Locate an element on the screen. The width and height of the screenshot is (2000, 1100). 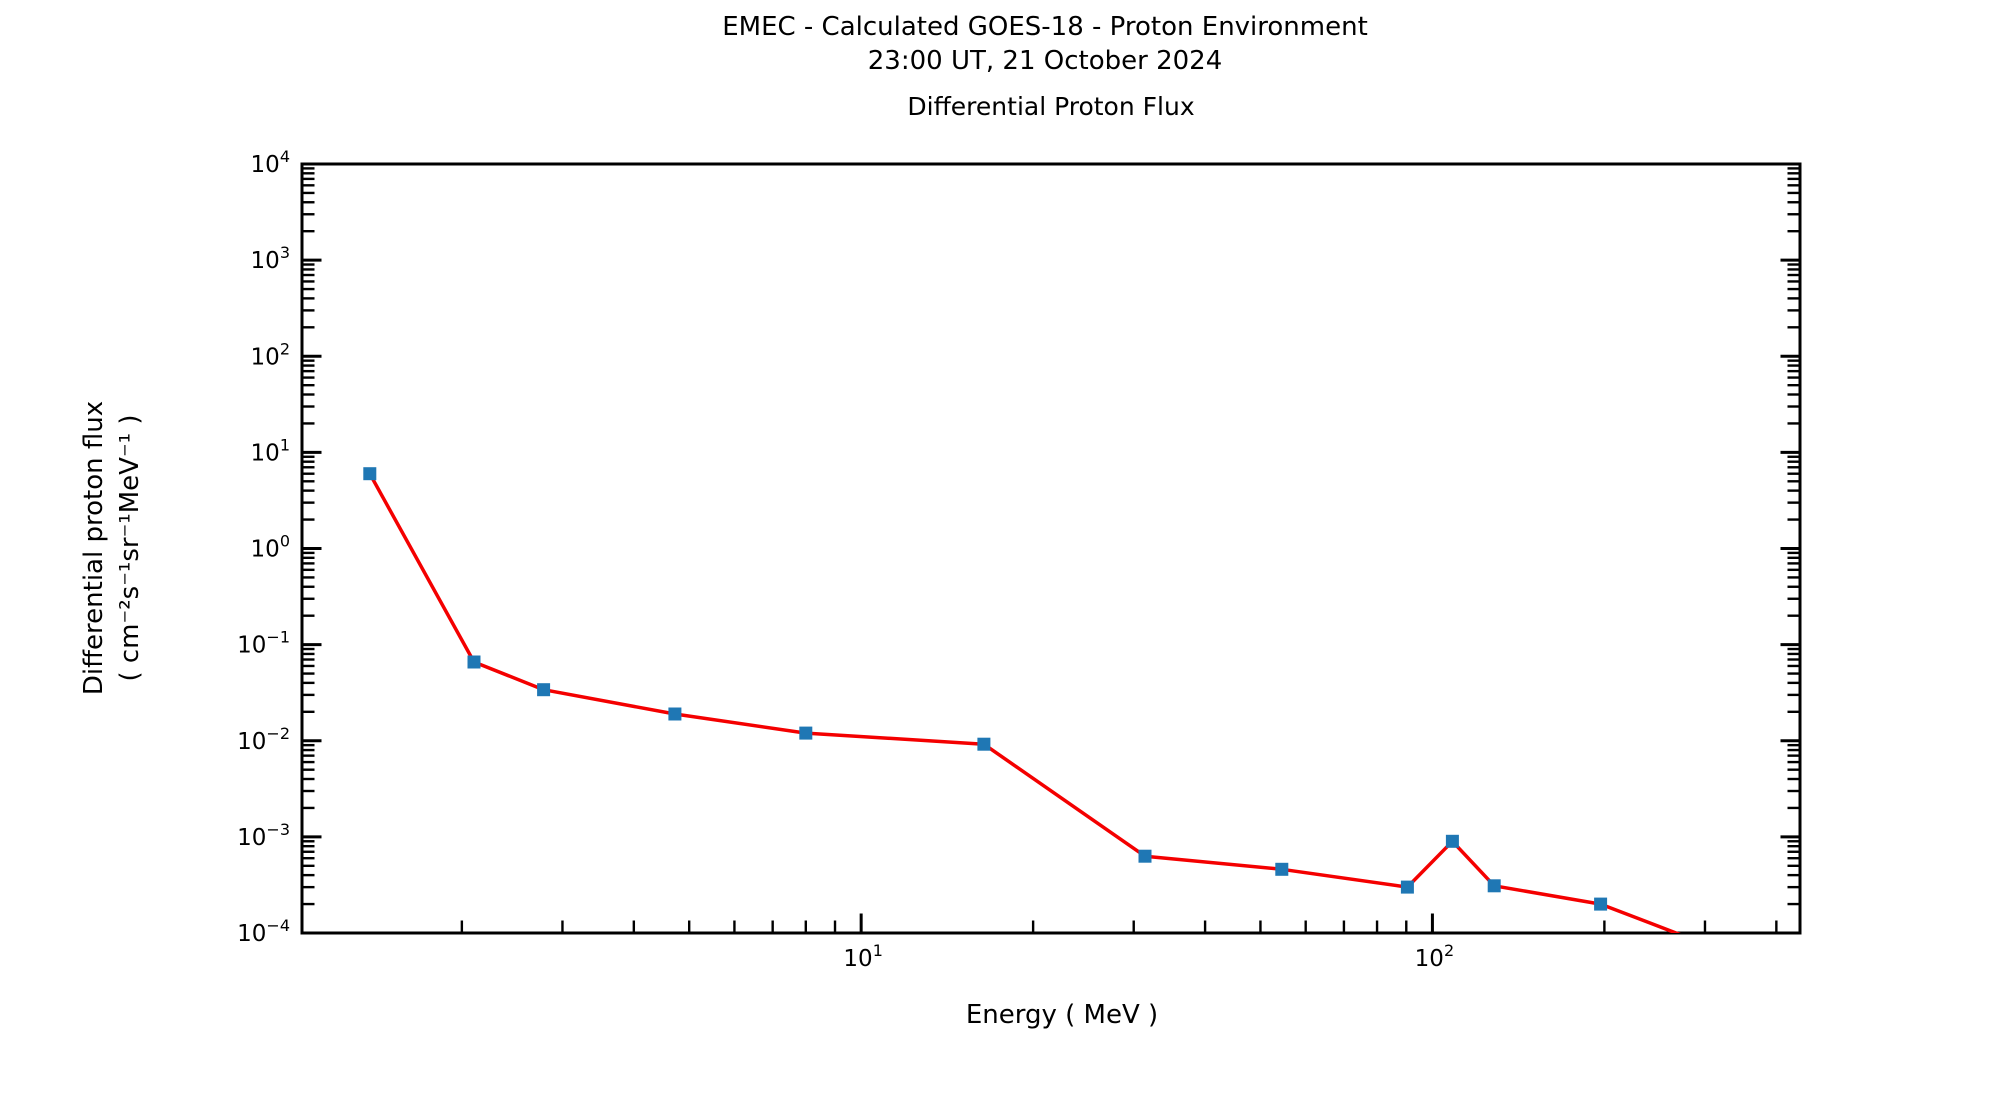
svg-text: 10⁴ is located at coordinates (270, 162).